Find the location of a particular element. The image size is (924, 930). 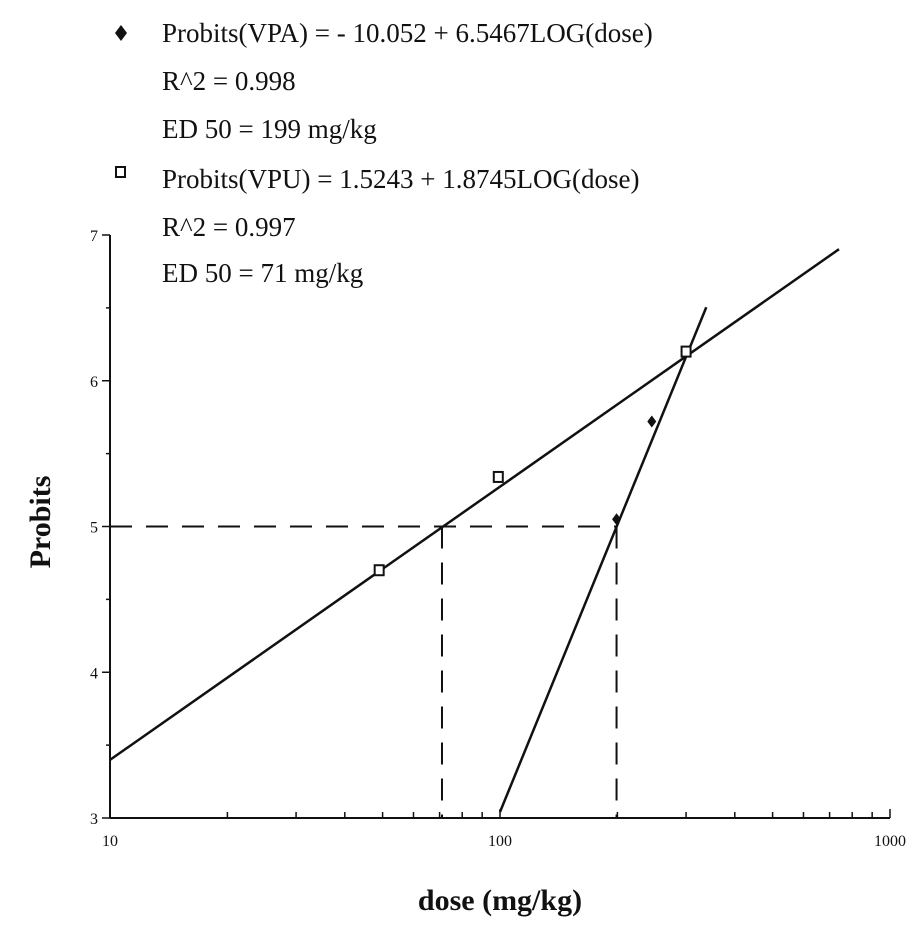

legend-marker-vpu is located at coordinates (120, 172).